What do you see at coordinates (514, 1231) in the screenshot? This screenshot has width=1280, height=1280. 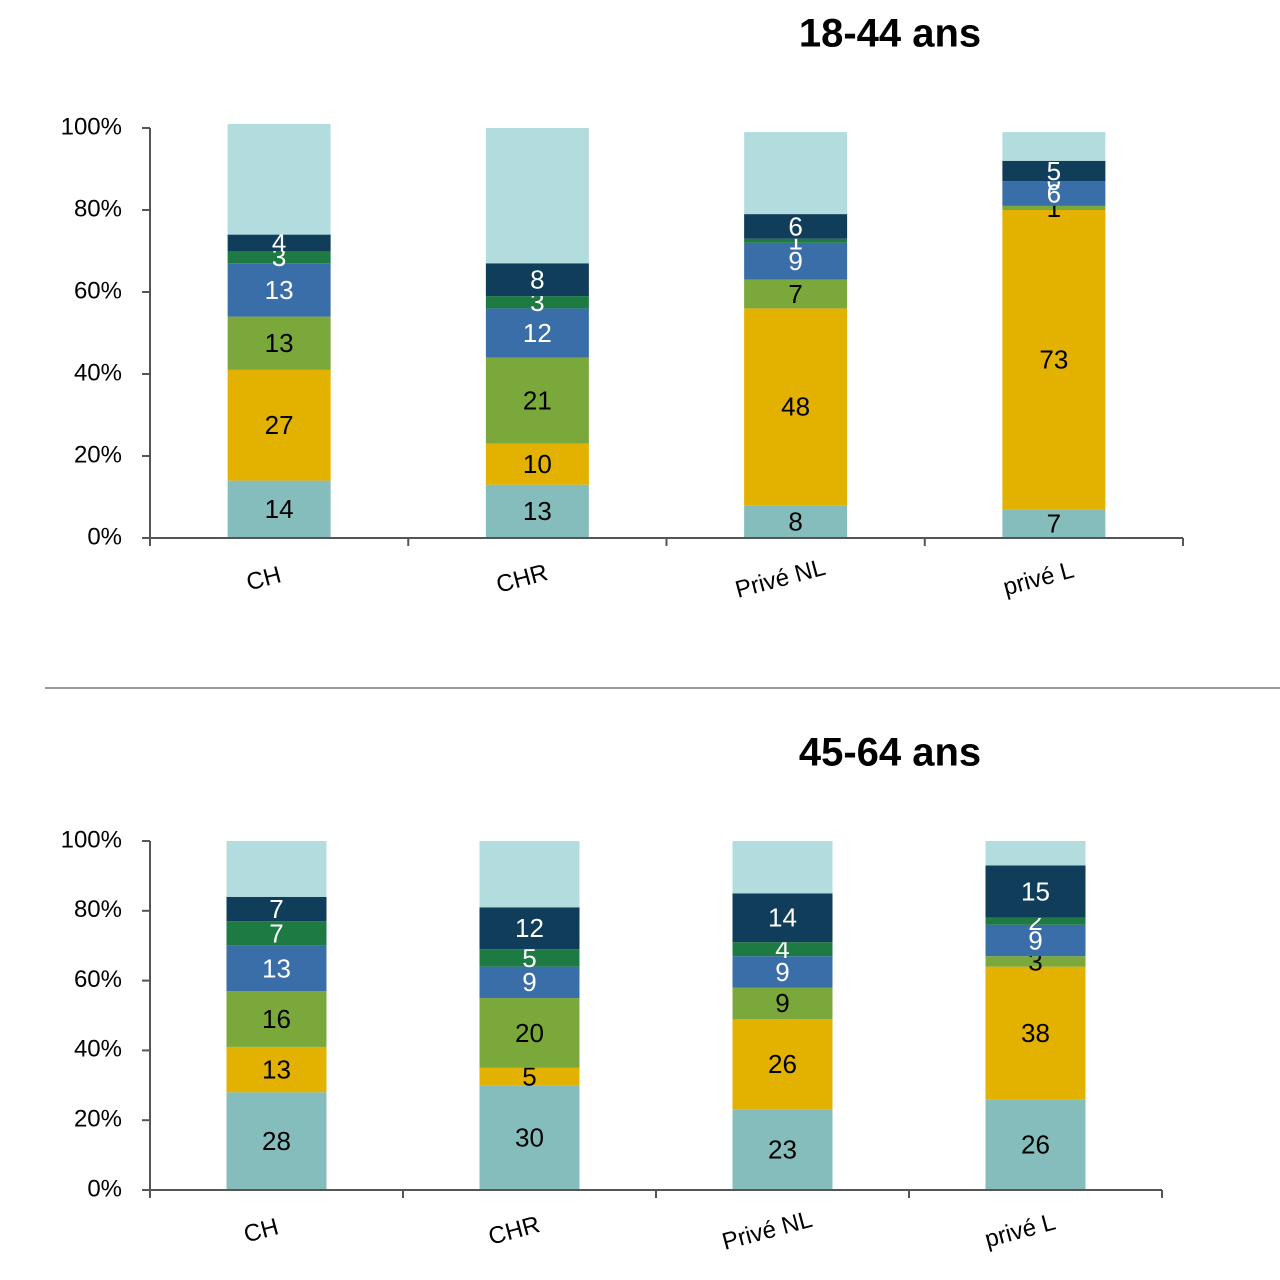 I see `x-tick-label: CHR` at bounding box center [514, 1231].